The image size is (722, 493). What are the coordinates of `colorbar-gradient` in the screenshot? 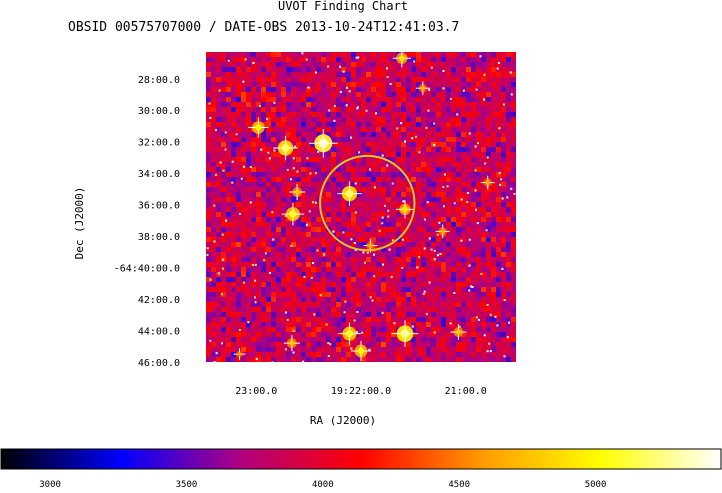 It's located at (361, 459).